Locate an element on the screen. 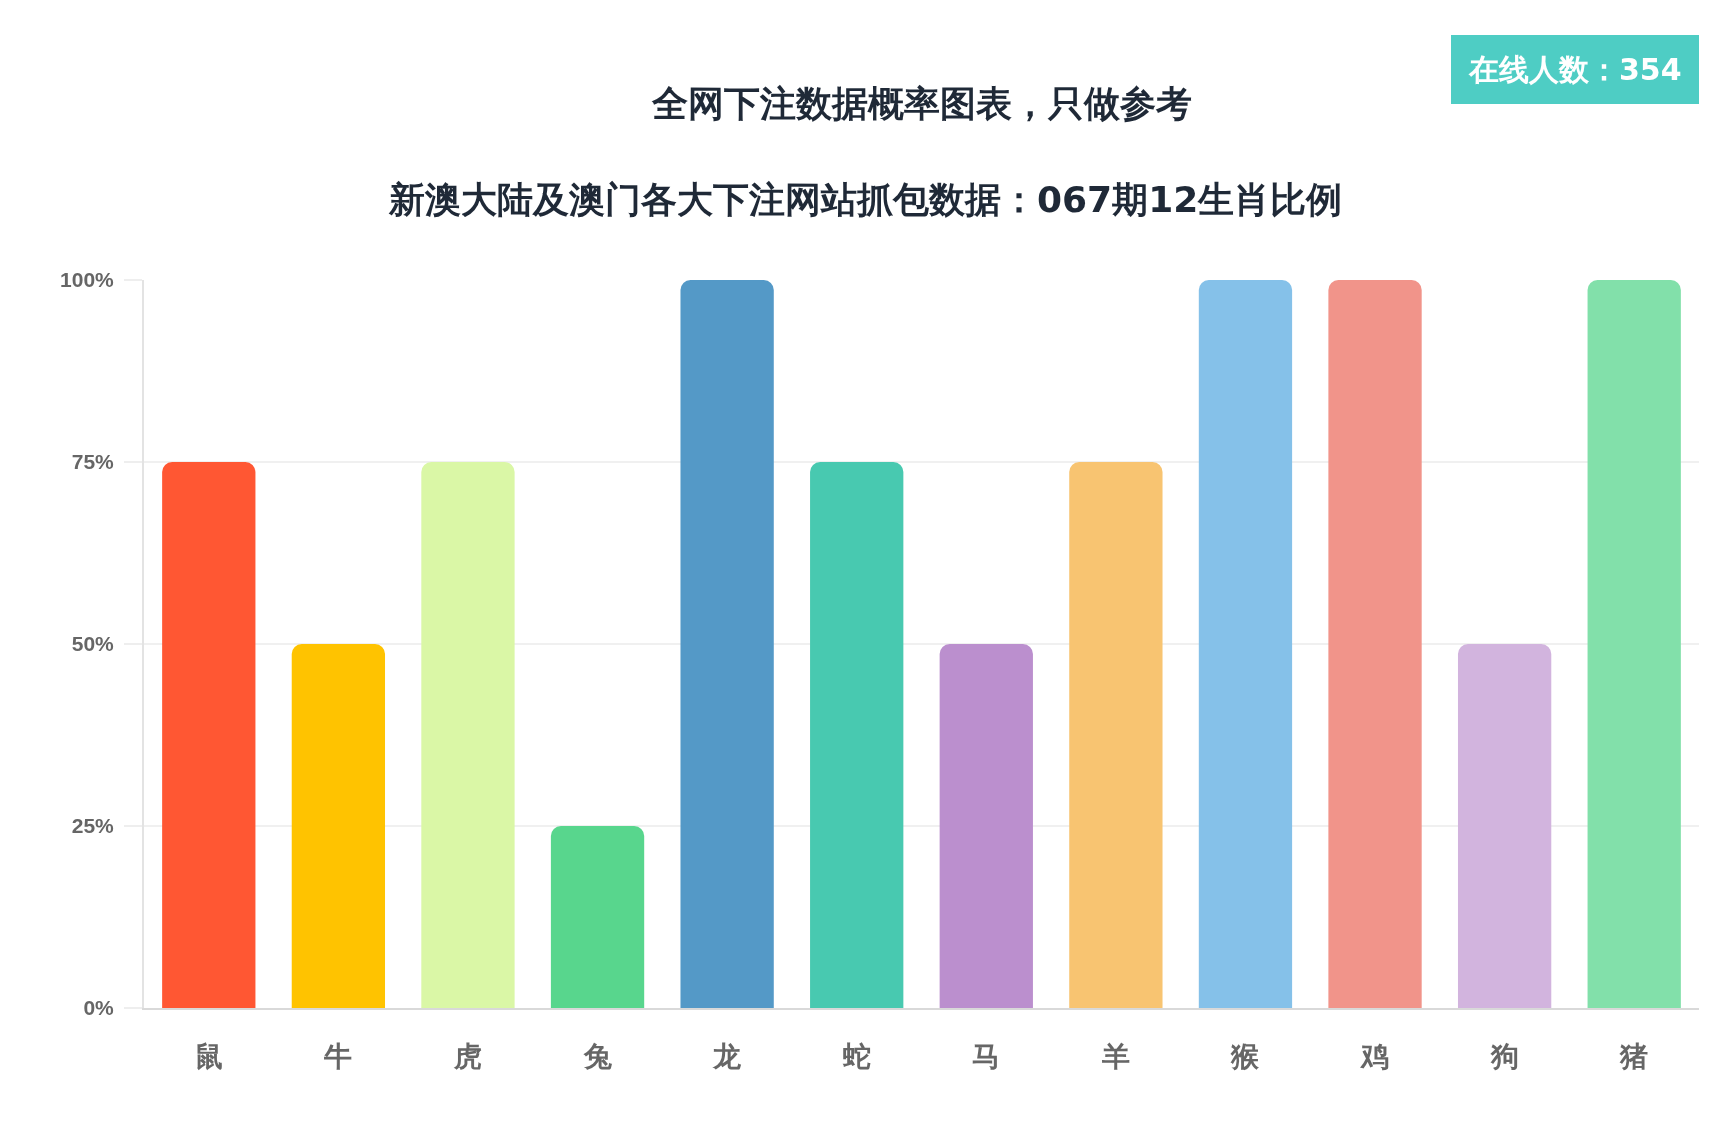 The width and height of the screenshot is (1730, 1129). chart-subtitle: 新澳大陆及澳门各大下注网站抓包数据：067期12生肖比例 is located at coordinates (865, 199).